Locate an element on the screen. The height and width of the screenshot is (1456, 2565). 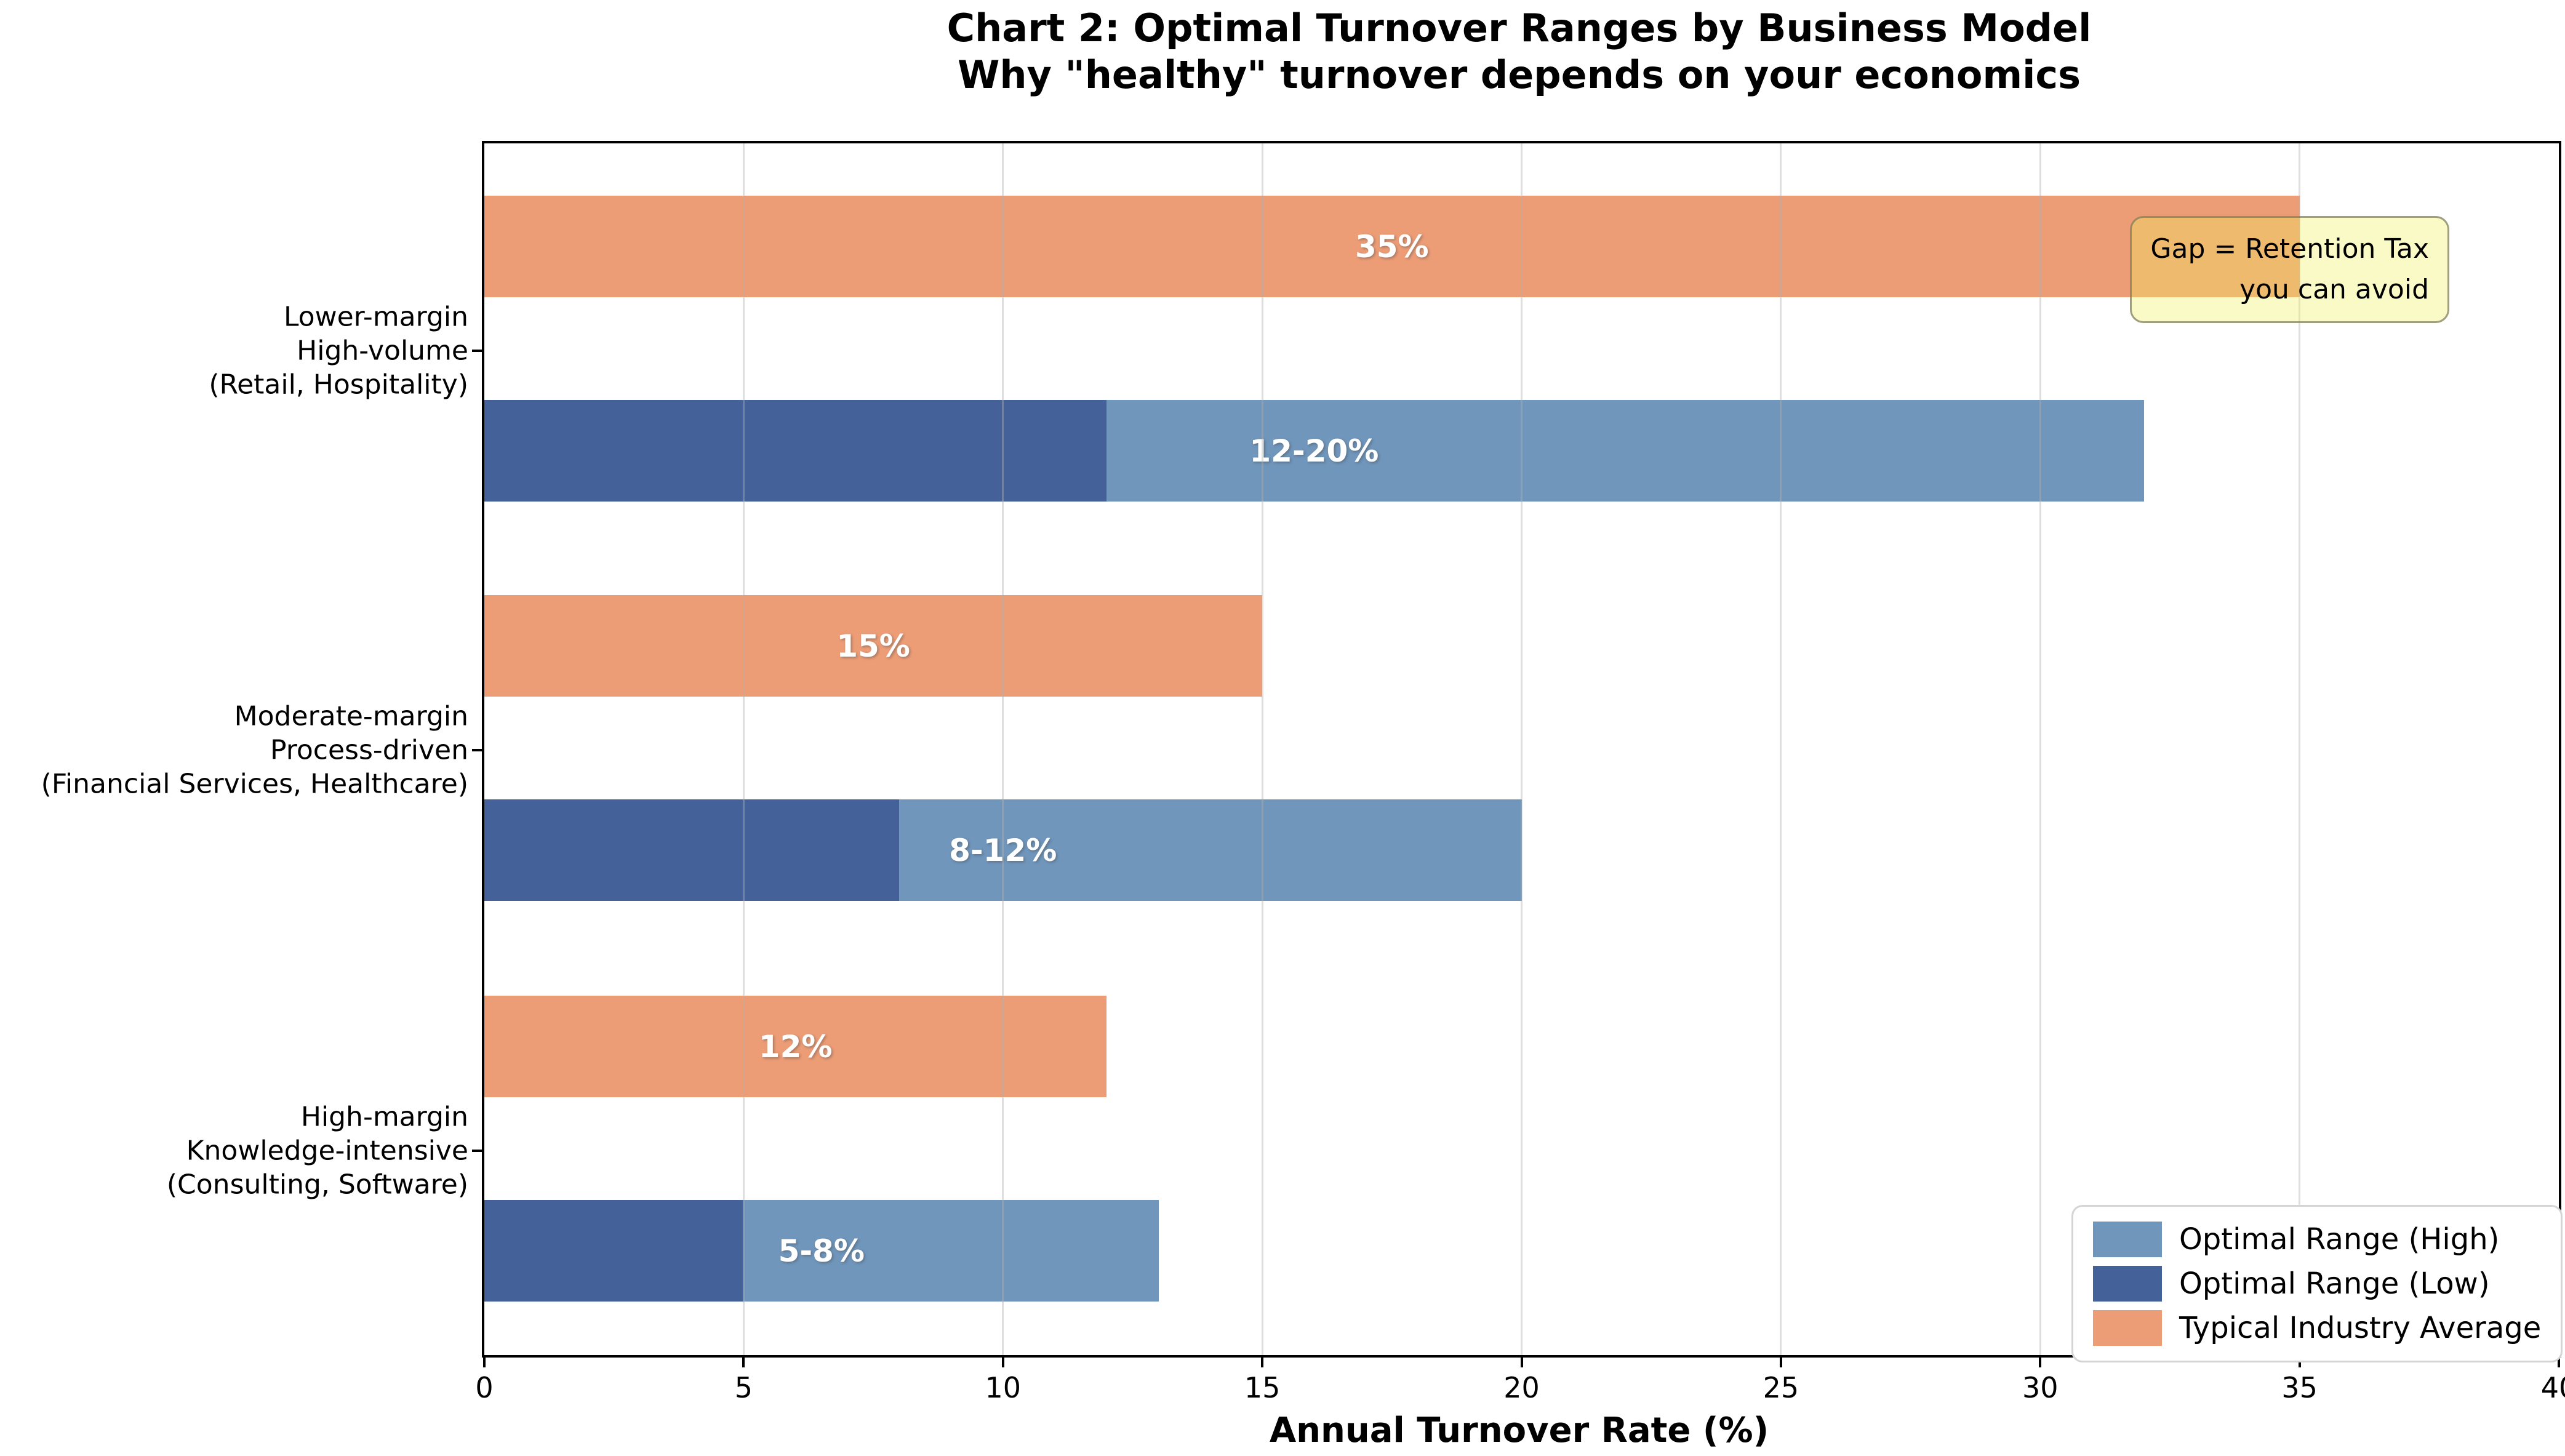
bar-value-label: 8-12% is located at coordinates (1003, 850).